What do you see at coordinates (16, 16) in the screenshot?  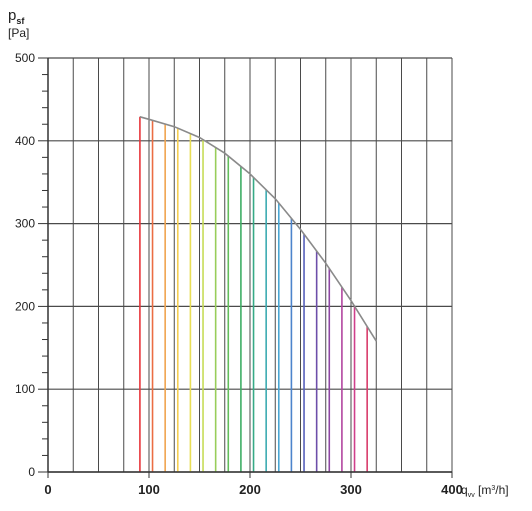 I see `y-axis-title: psf` at bounding box center [16, 16].